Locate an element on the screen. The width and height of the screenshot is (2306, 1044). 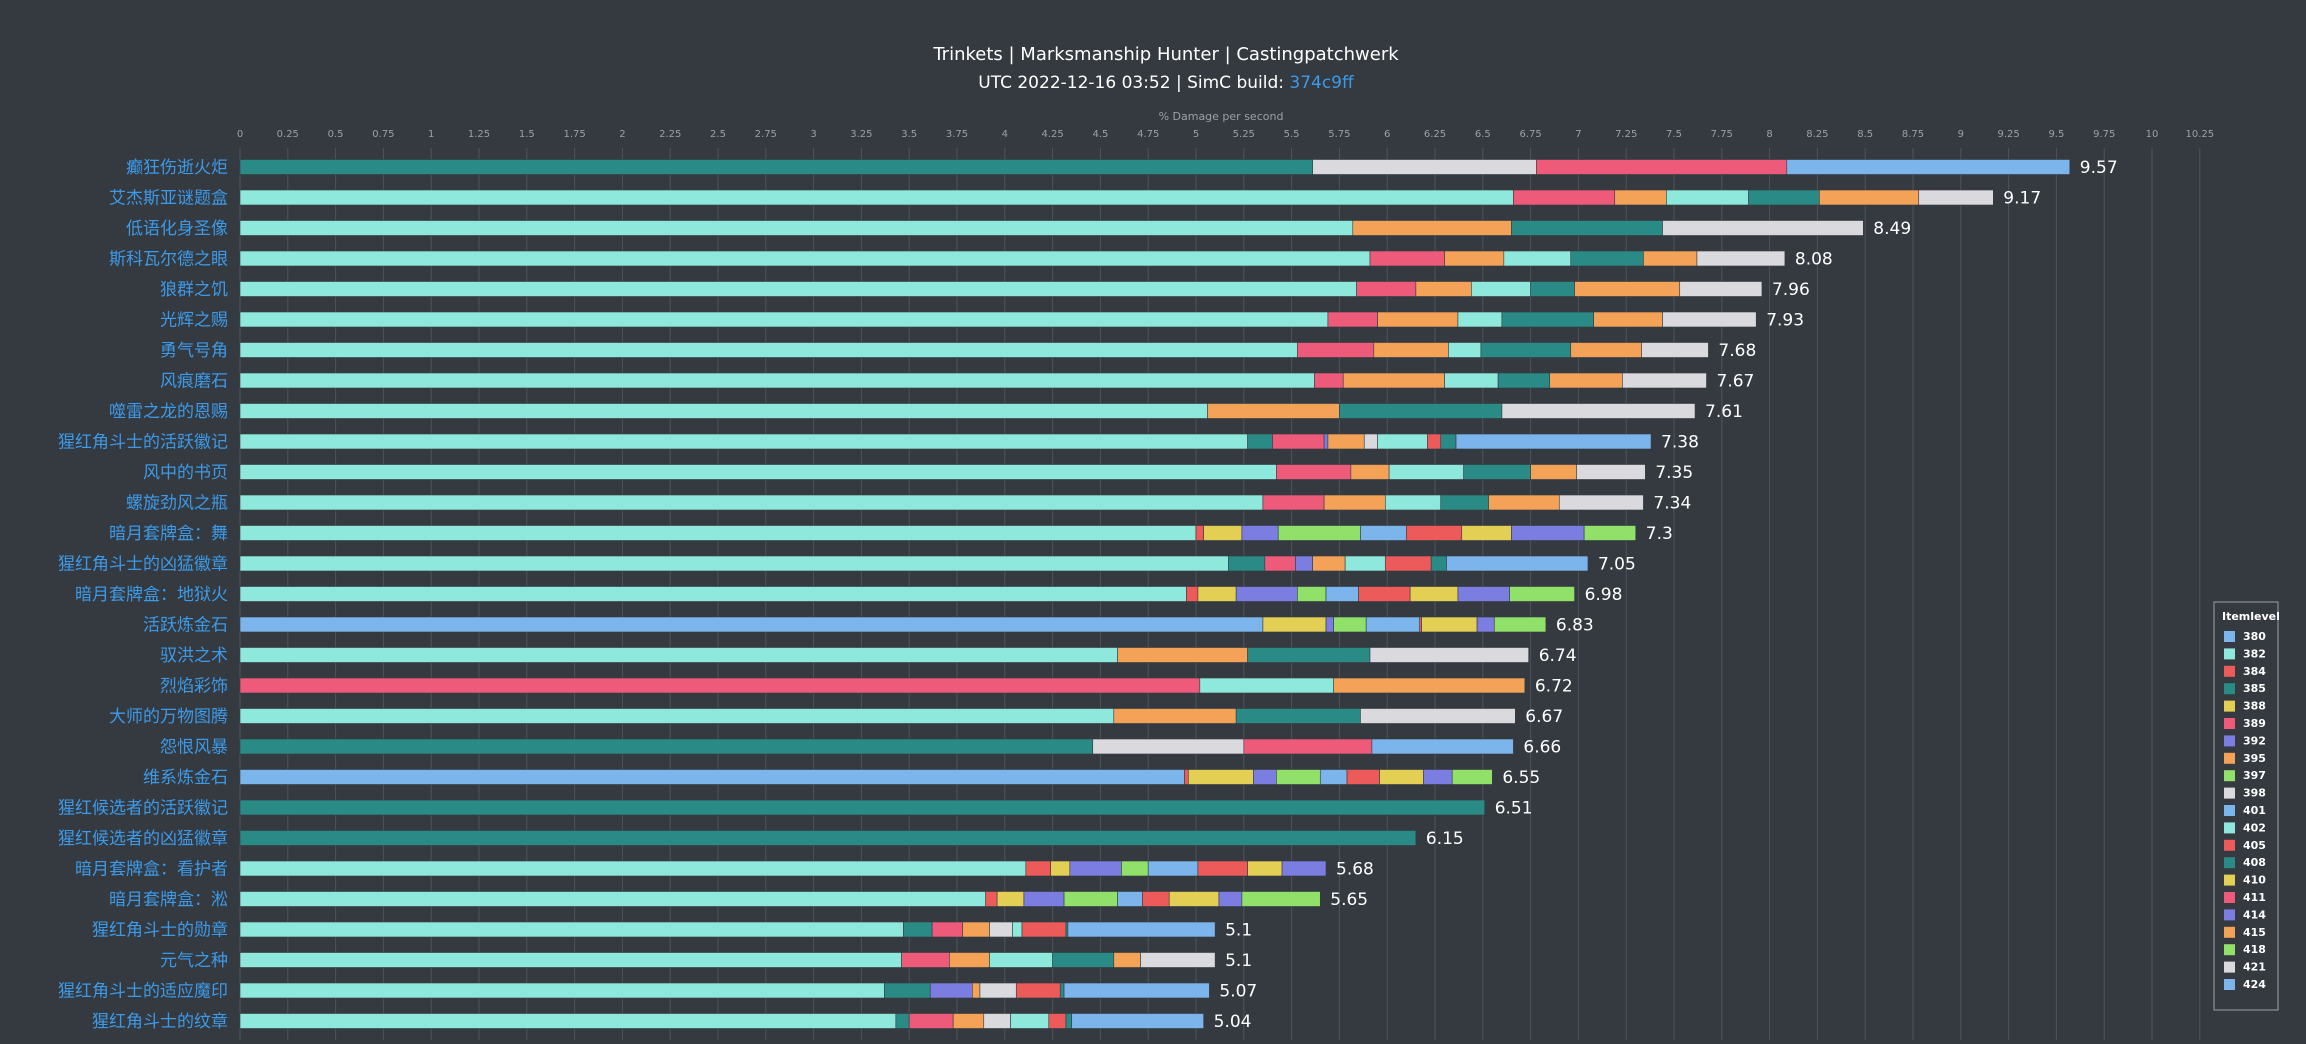
legend-item-label: 414 is located at coordinates (2254, 914).